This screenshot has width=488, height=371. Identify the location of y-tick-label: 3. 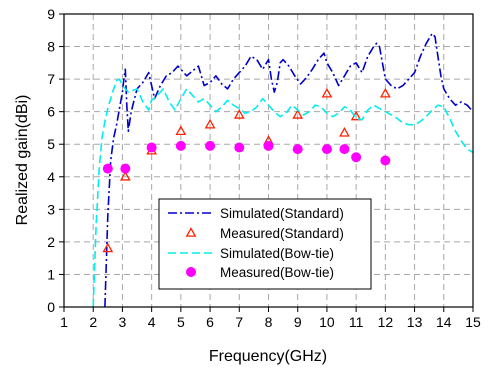
(51, 209).